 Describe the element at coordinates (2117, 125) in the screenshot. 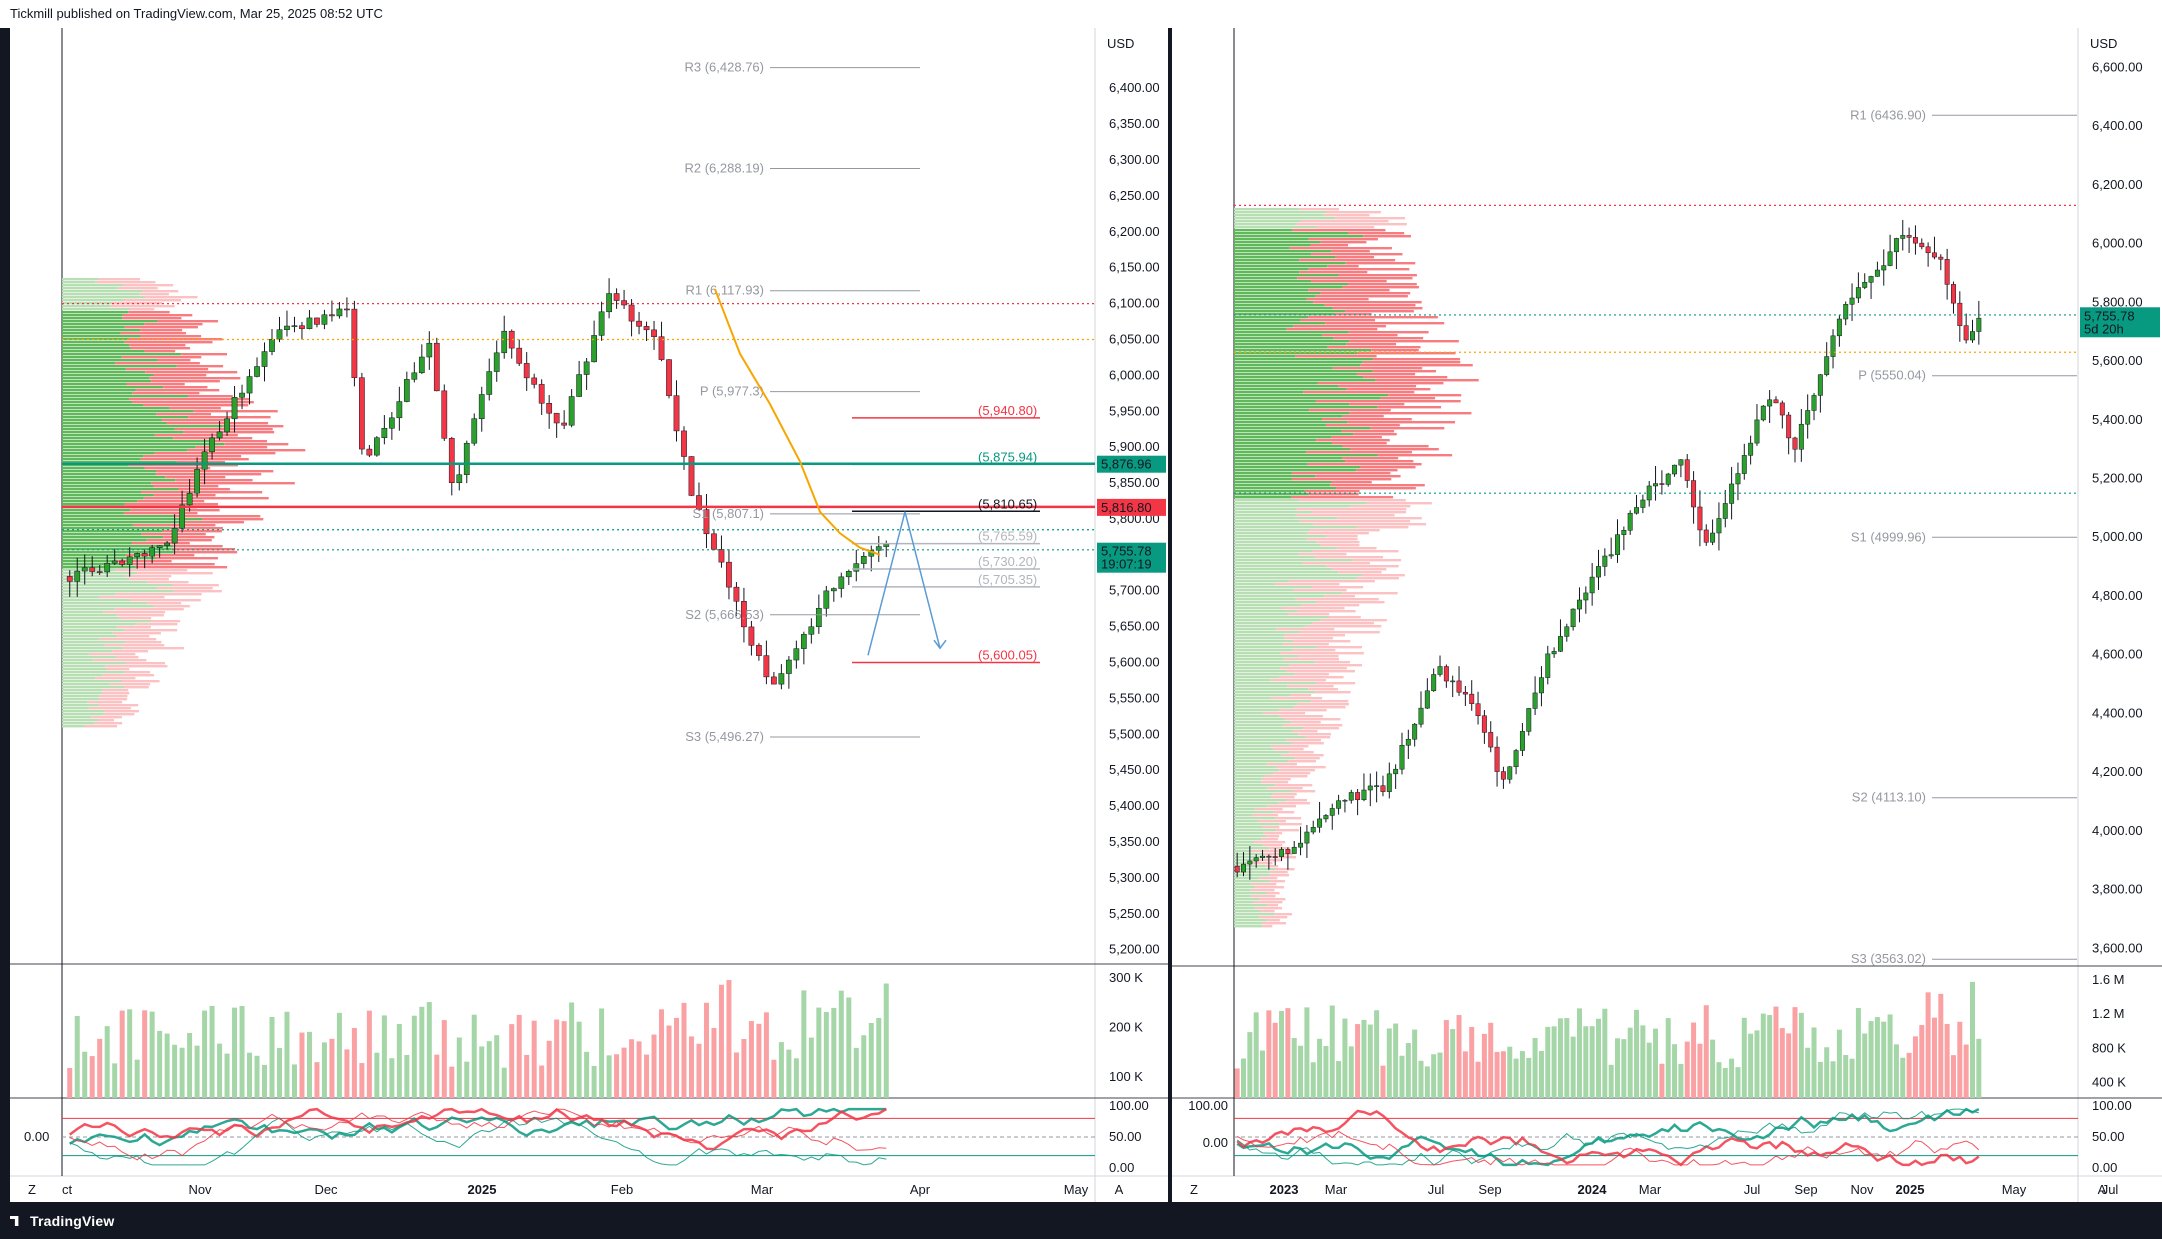

I see `price-tick-label: 6,400.00` at that location.